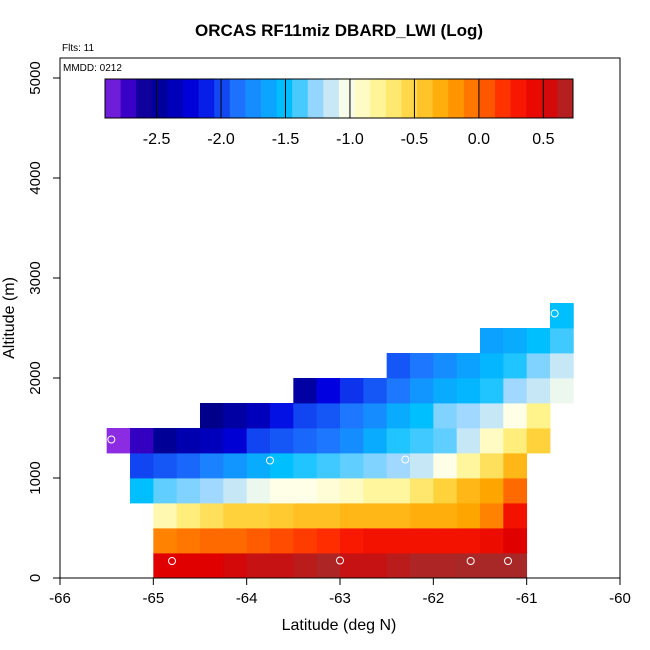 This screenshot has height=650, width=650. I want to click on colorbar-frame, so click(339, 98).